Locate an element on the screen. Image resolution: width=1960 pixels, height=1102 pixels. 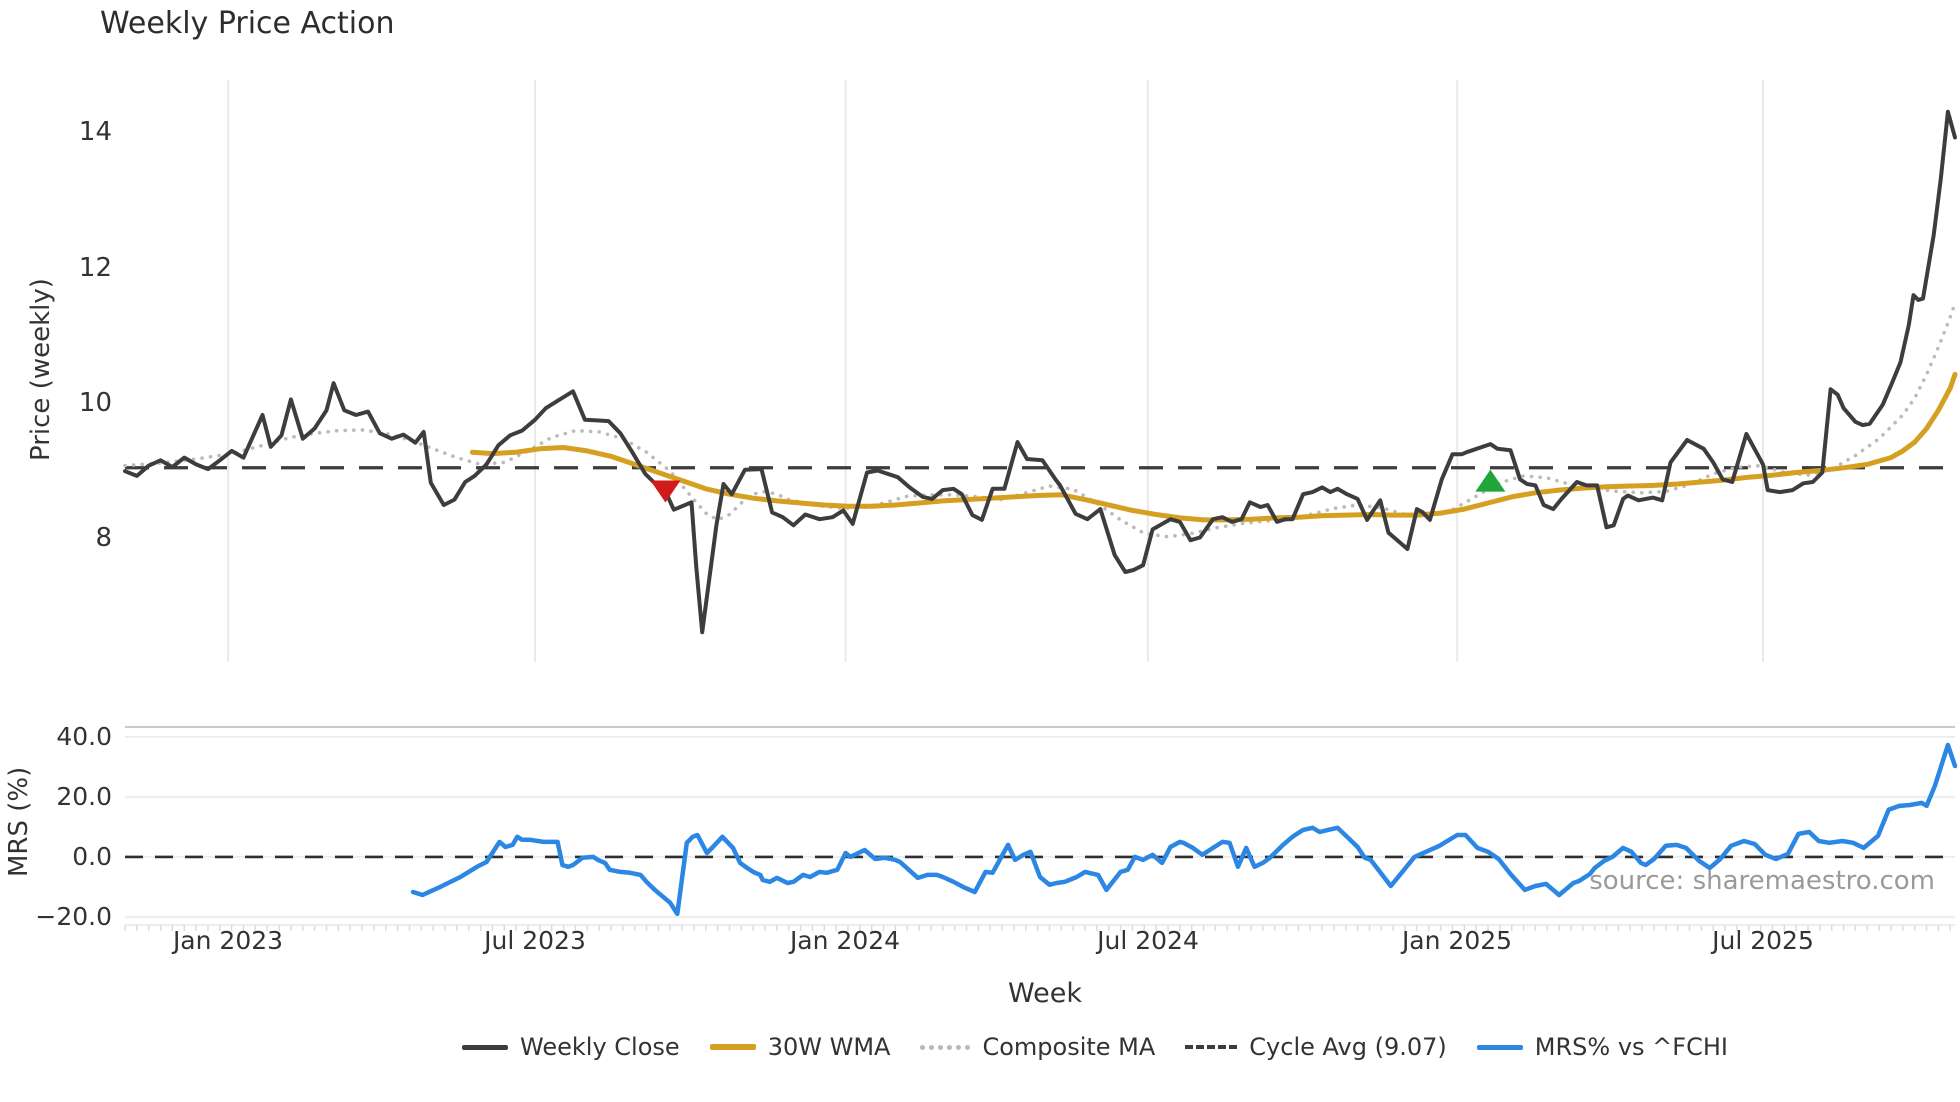
price-ytick-10: 10 is located at coordinates (95, 403).